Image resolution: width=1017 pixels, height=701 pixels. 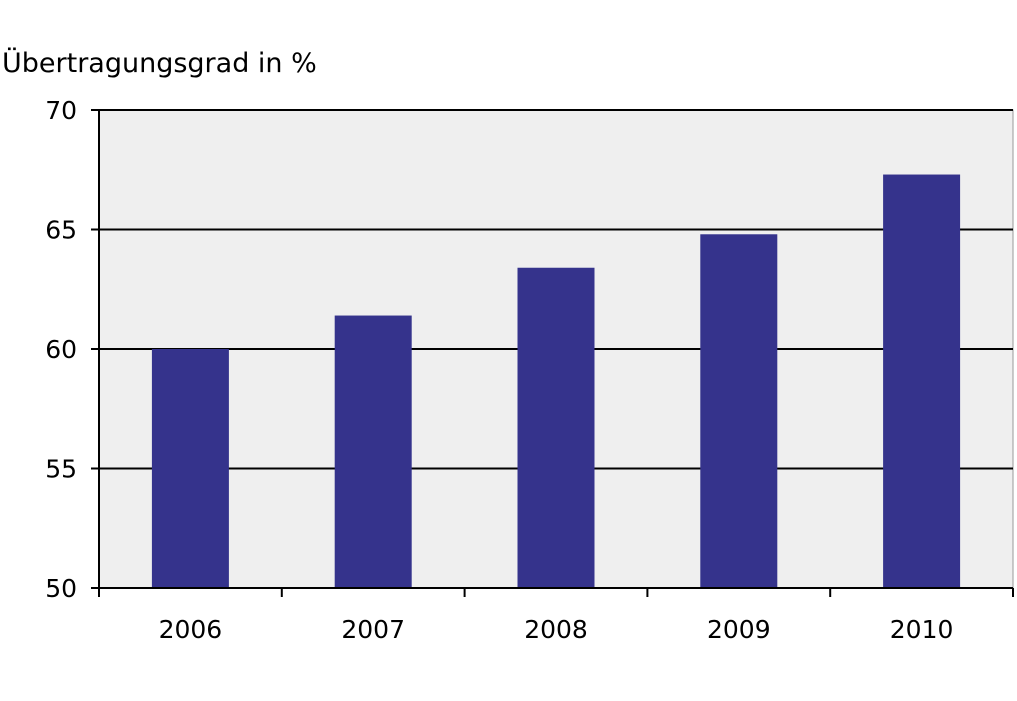 What do you see at coordinates (190, 468) in the screenshot?
I see `bar-2006` at bounding box center [190, 468].